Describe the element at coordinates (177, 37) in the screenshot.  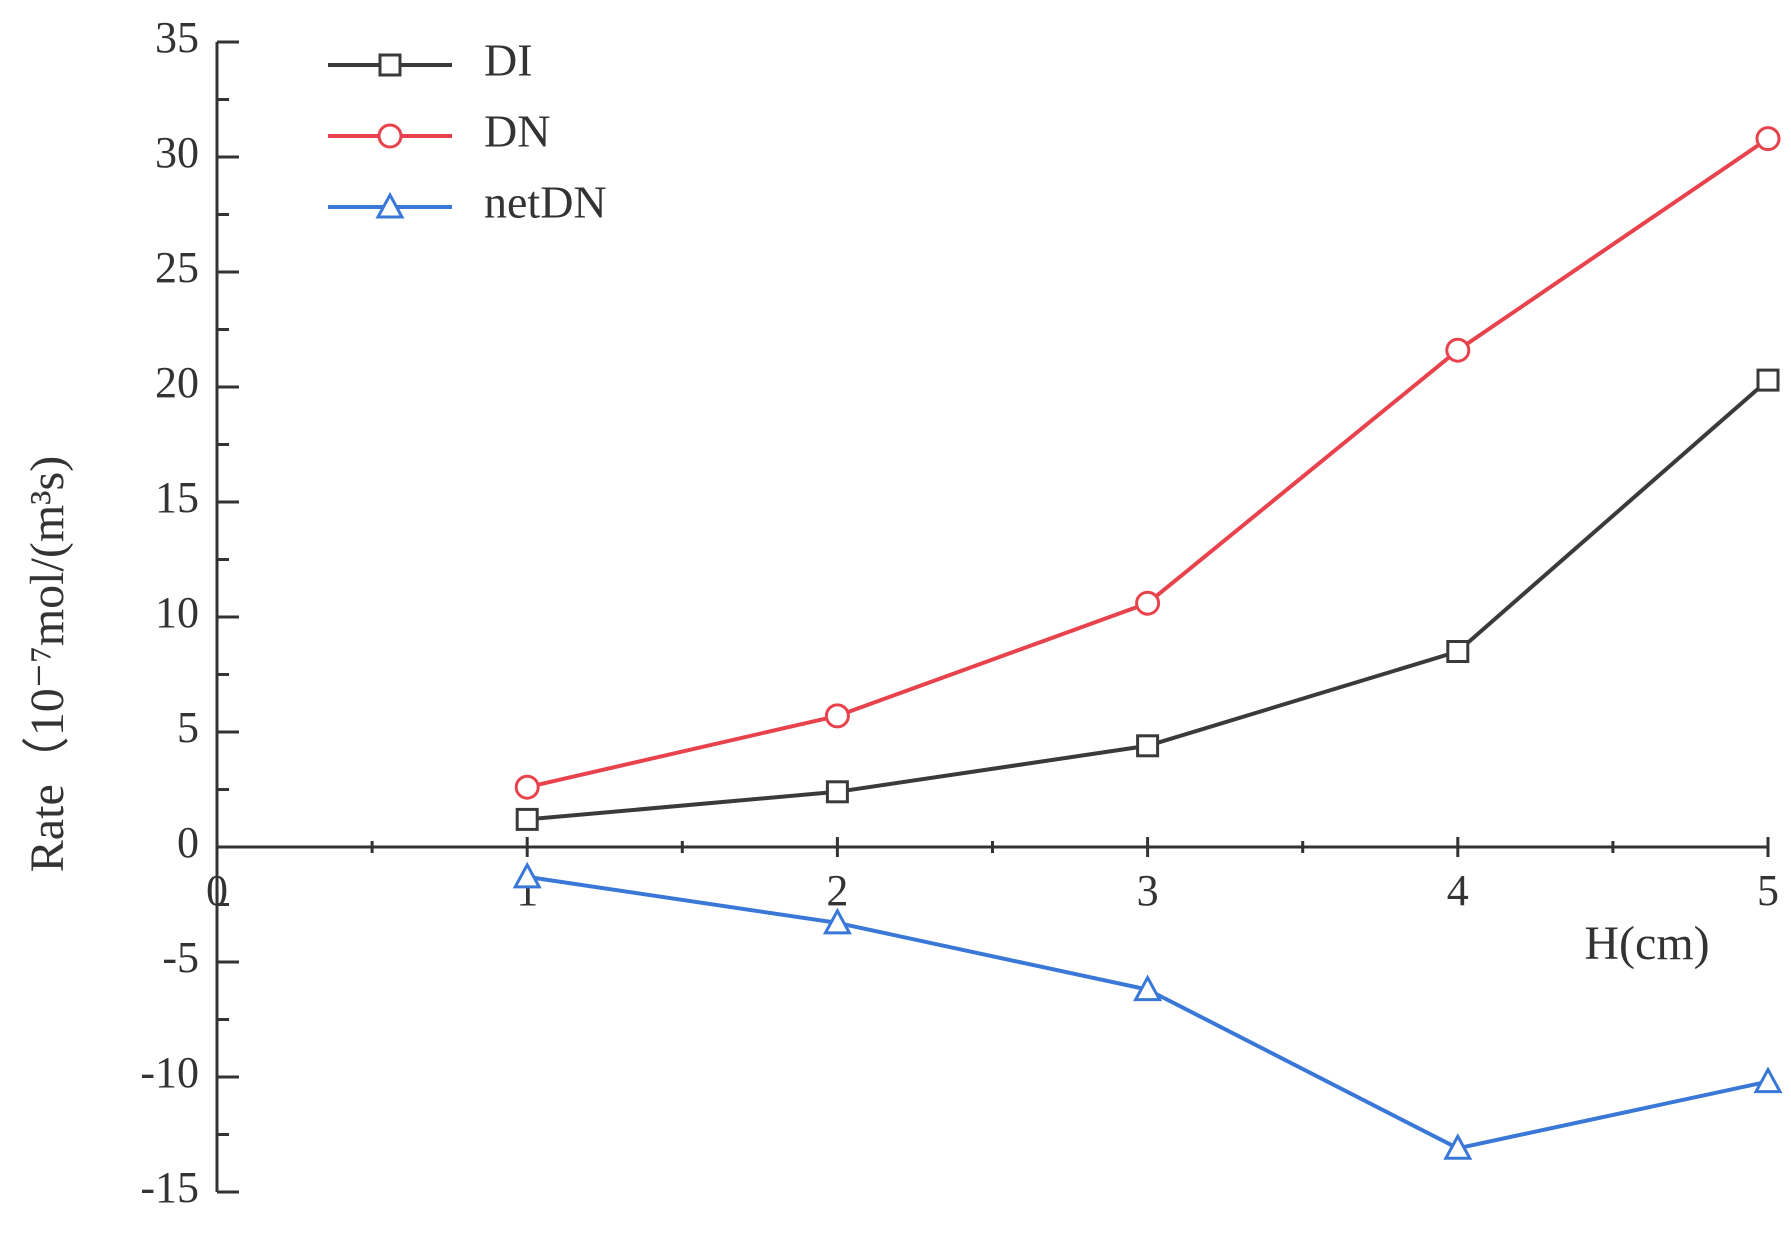
I see `y-tick-label: 35` at that location.